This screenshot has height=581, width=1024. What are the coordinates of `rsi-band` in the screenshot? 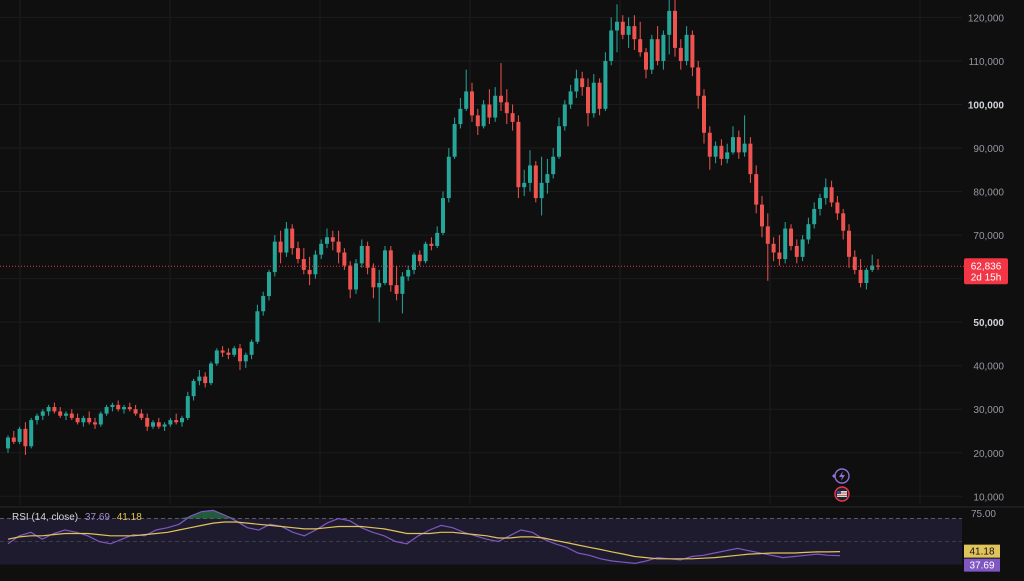 It's located at (481, 541).